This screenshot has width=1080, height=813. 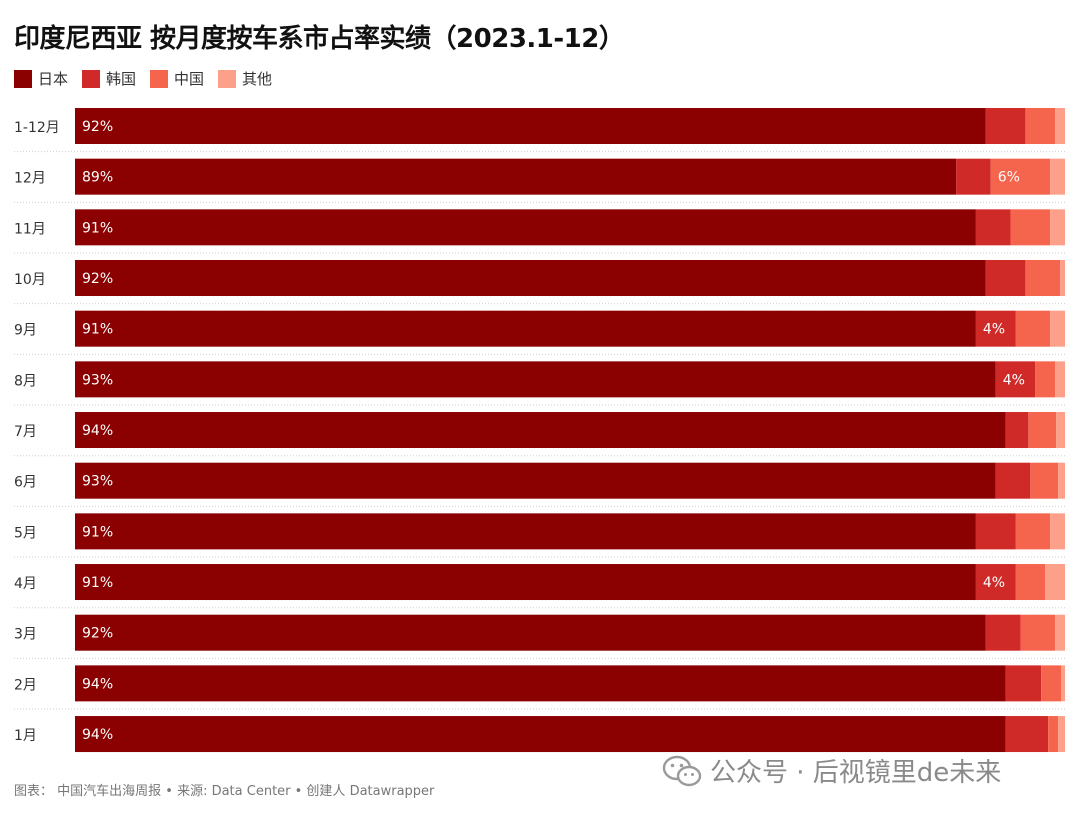 What do you see at coordinates (37, 128) in the screenshot?
I see `category-label: 1-12月` at bounding box center [37, 128].